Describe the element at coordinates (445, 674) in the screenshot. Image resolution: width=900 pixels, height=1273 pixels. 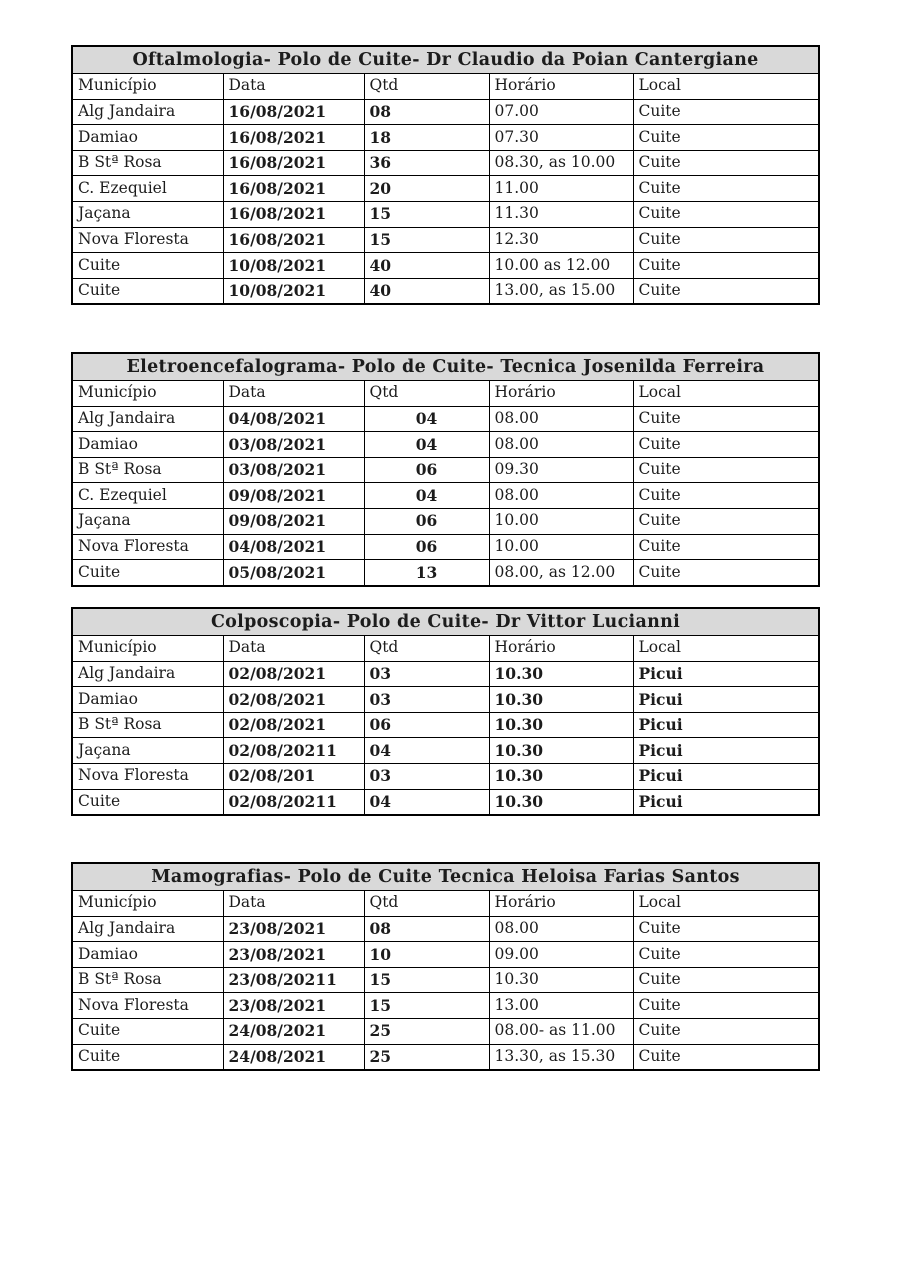
I see `table-row: Alg Jandaira 02/08/2021 03 10.30 Picui` at that location.